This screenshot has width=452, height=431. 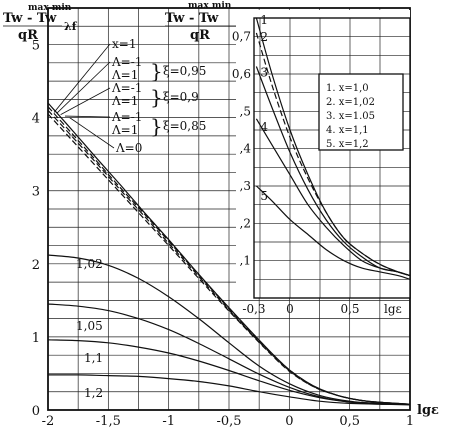 What do you see at coordinates (124, 101) in the screenshot?
I see `label-lambda-1-b: Λ=1` at bounding box center [124, 101].